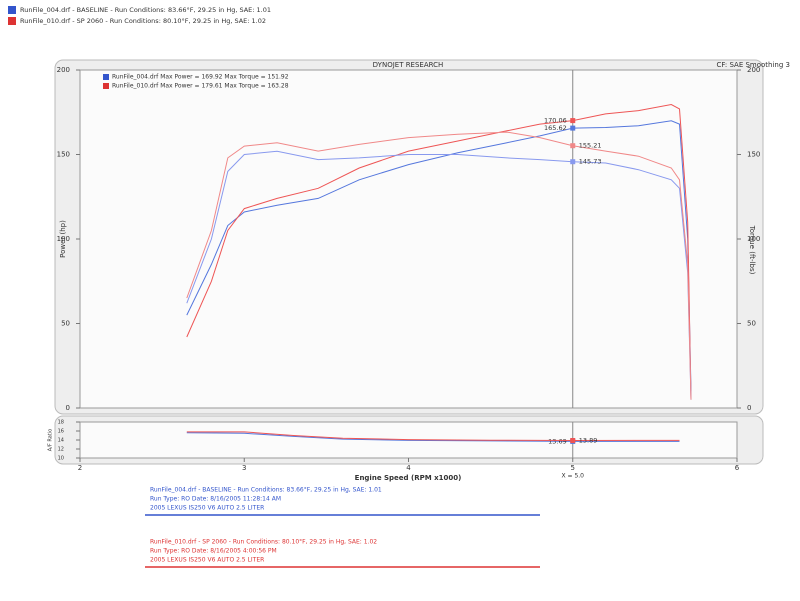 This screenshot has height=601, width=800. Describe the element at coordinates (588, 440) in the screenshot. I see `cursor-value: 13.89` at that location.